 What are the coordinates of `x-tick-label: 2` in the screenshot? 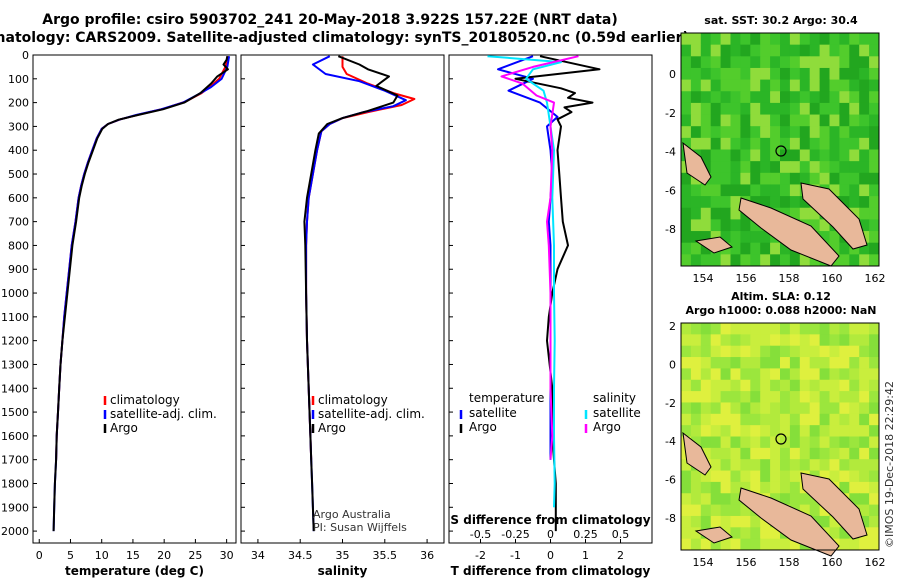 It's located at (620, 555).